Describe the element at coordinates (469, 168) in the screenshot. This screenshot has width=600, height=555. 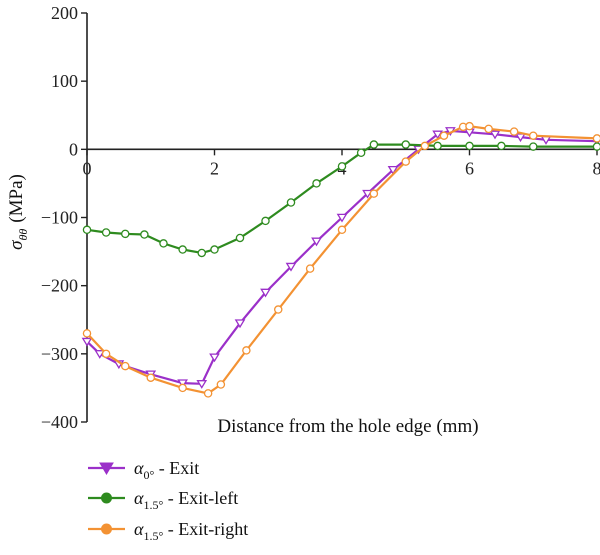
I see `x-tick-label: 6` at that location.